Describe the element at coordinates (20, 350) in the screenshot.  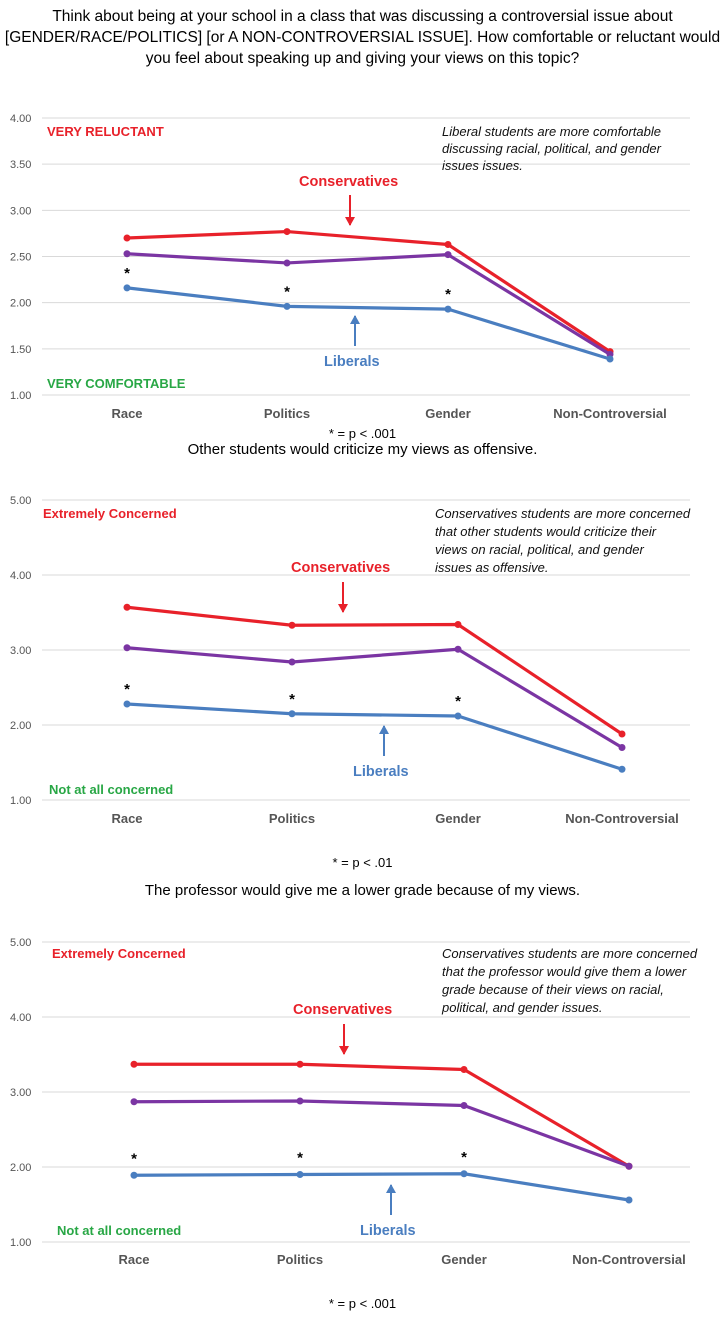
I see `y-tick-label: 1.50` at that location.